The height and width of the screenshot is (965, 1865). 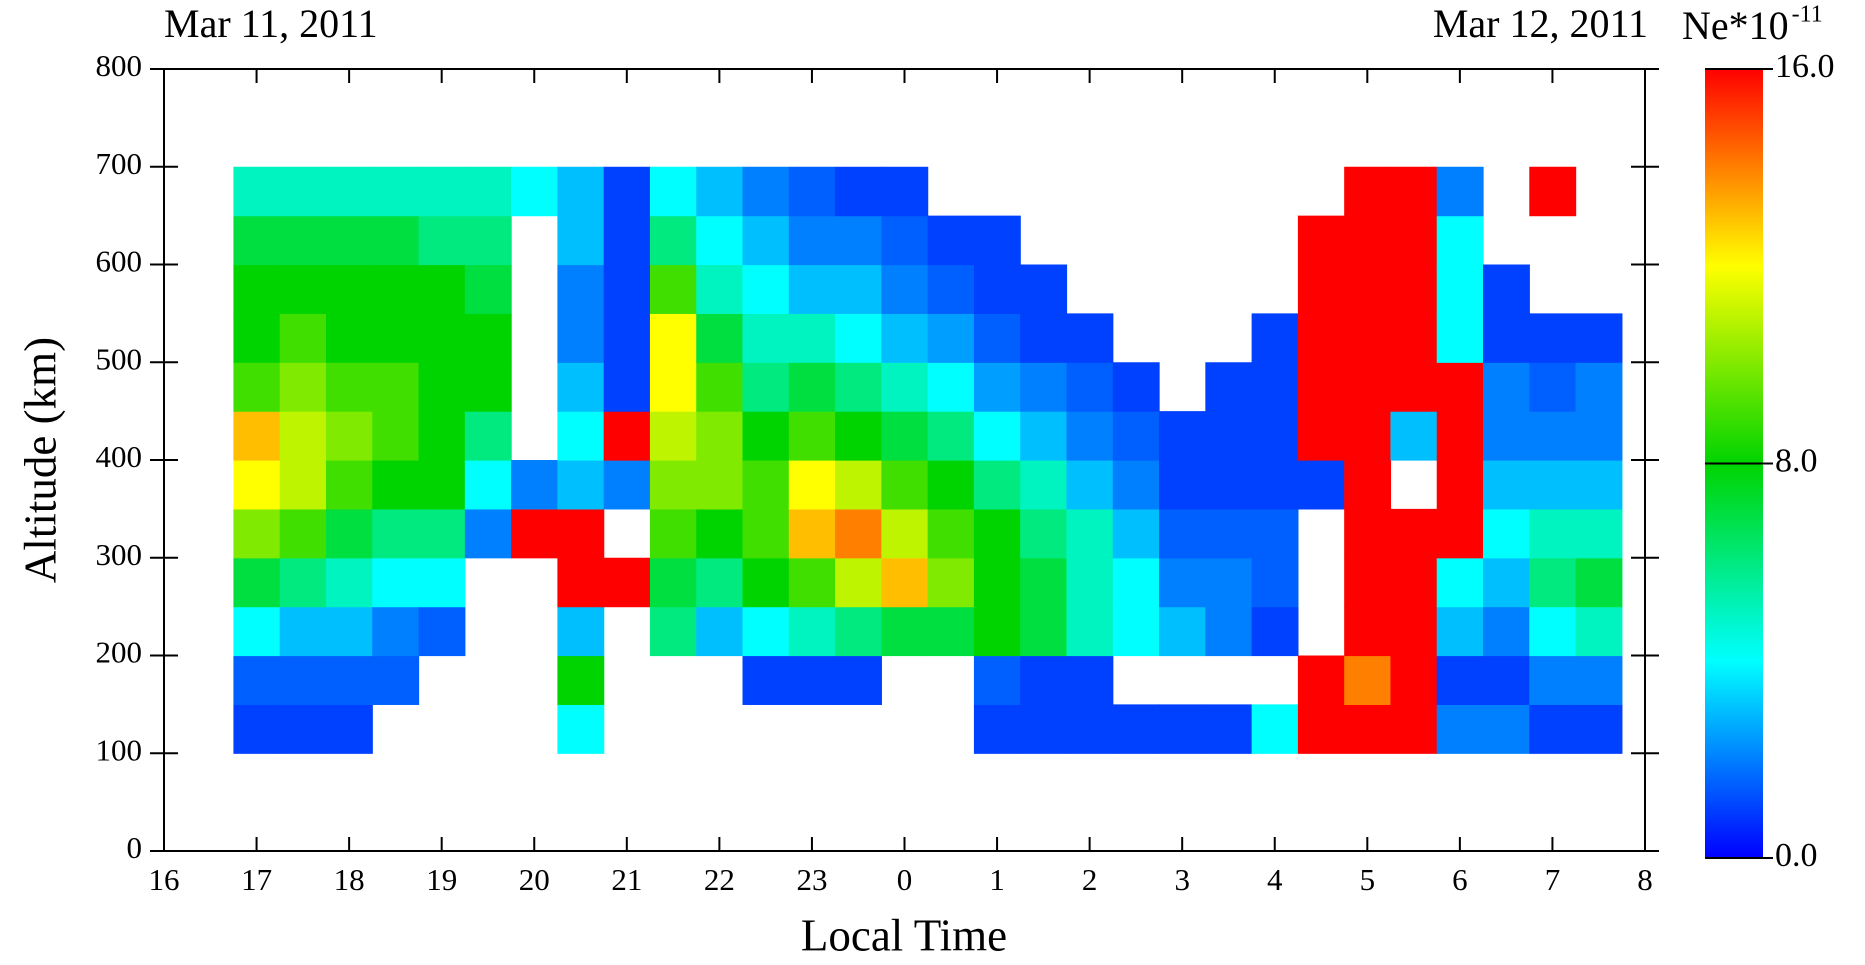 I want to click on x-tick-label: 5, so click(x=1368, y=879).